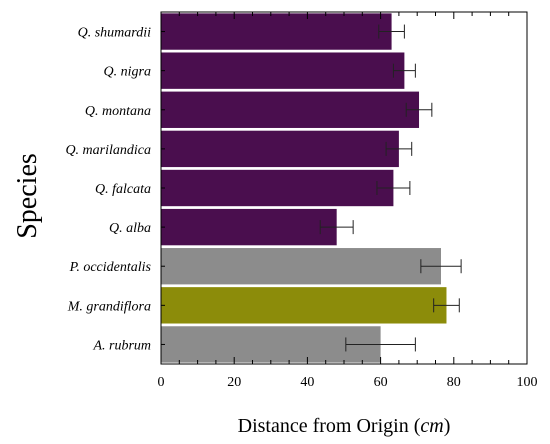  What do you see at coordinates (114, 33) in the screenshot?
I see `category-label: Q. shumardii` at bounding box center [114, 33].